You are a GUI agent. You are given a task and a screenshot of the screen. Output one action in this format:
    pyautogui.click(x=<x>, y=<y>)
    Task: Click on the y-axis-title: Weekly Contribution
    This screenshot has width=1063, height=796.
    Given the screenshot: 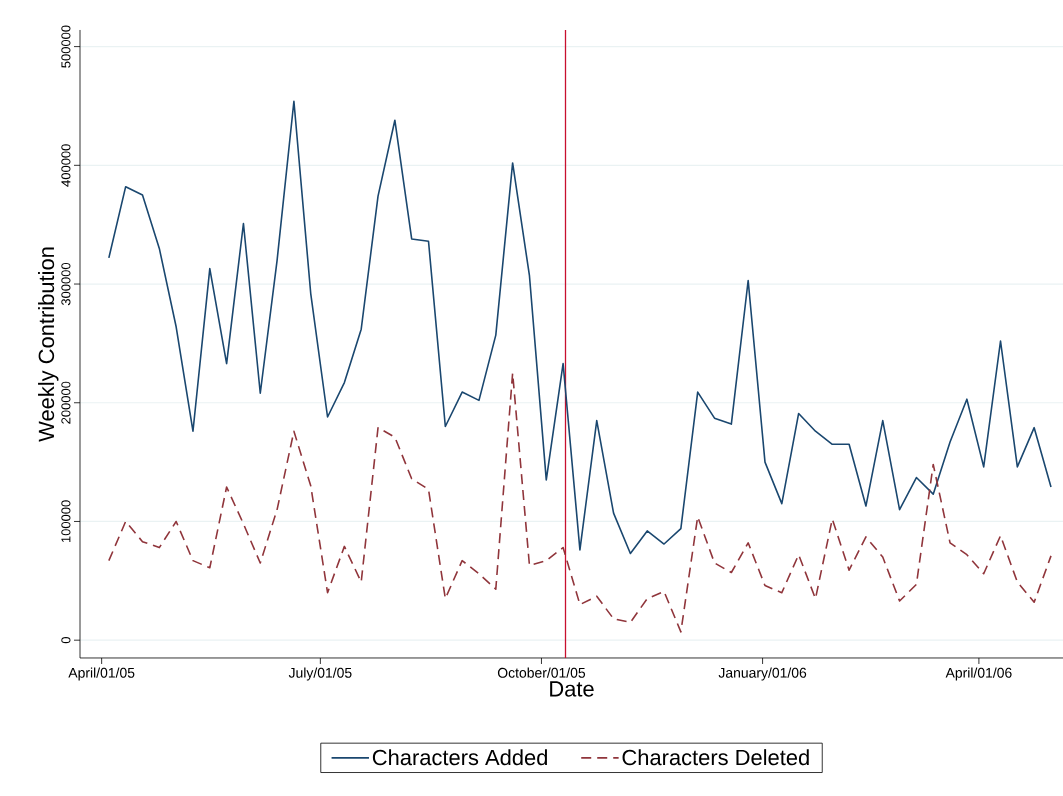 What is the action you would take?
    pyautogui.click(x=48, y=344)
    